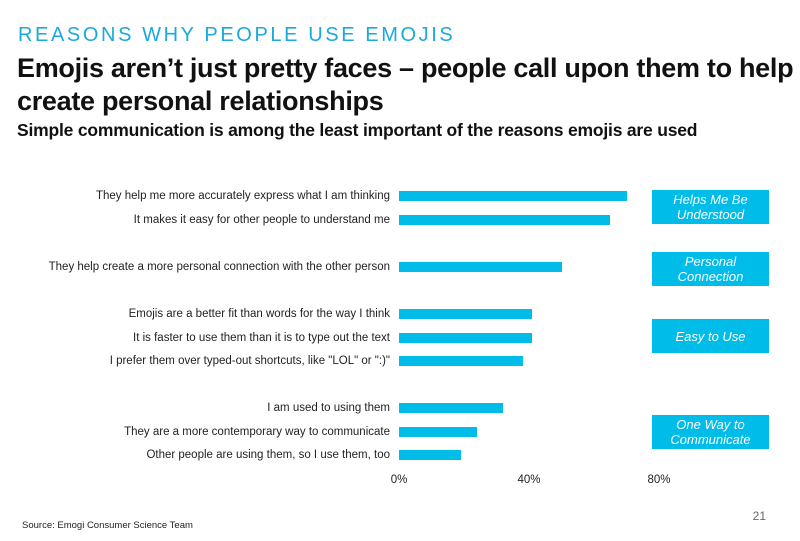 The height and width of the screenshot is (541, 800). What do you see at coordinates (759, 516) in the screenshot?
I see `page-number: 21` at bounding box center [759, 516].